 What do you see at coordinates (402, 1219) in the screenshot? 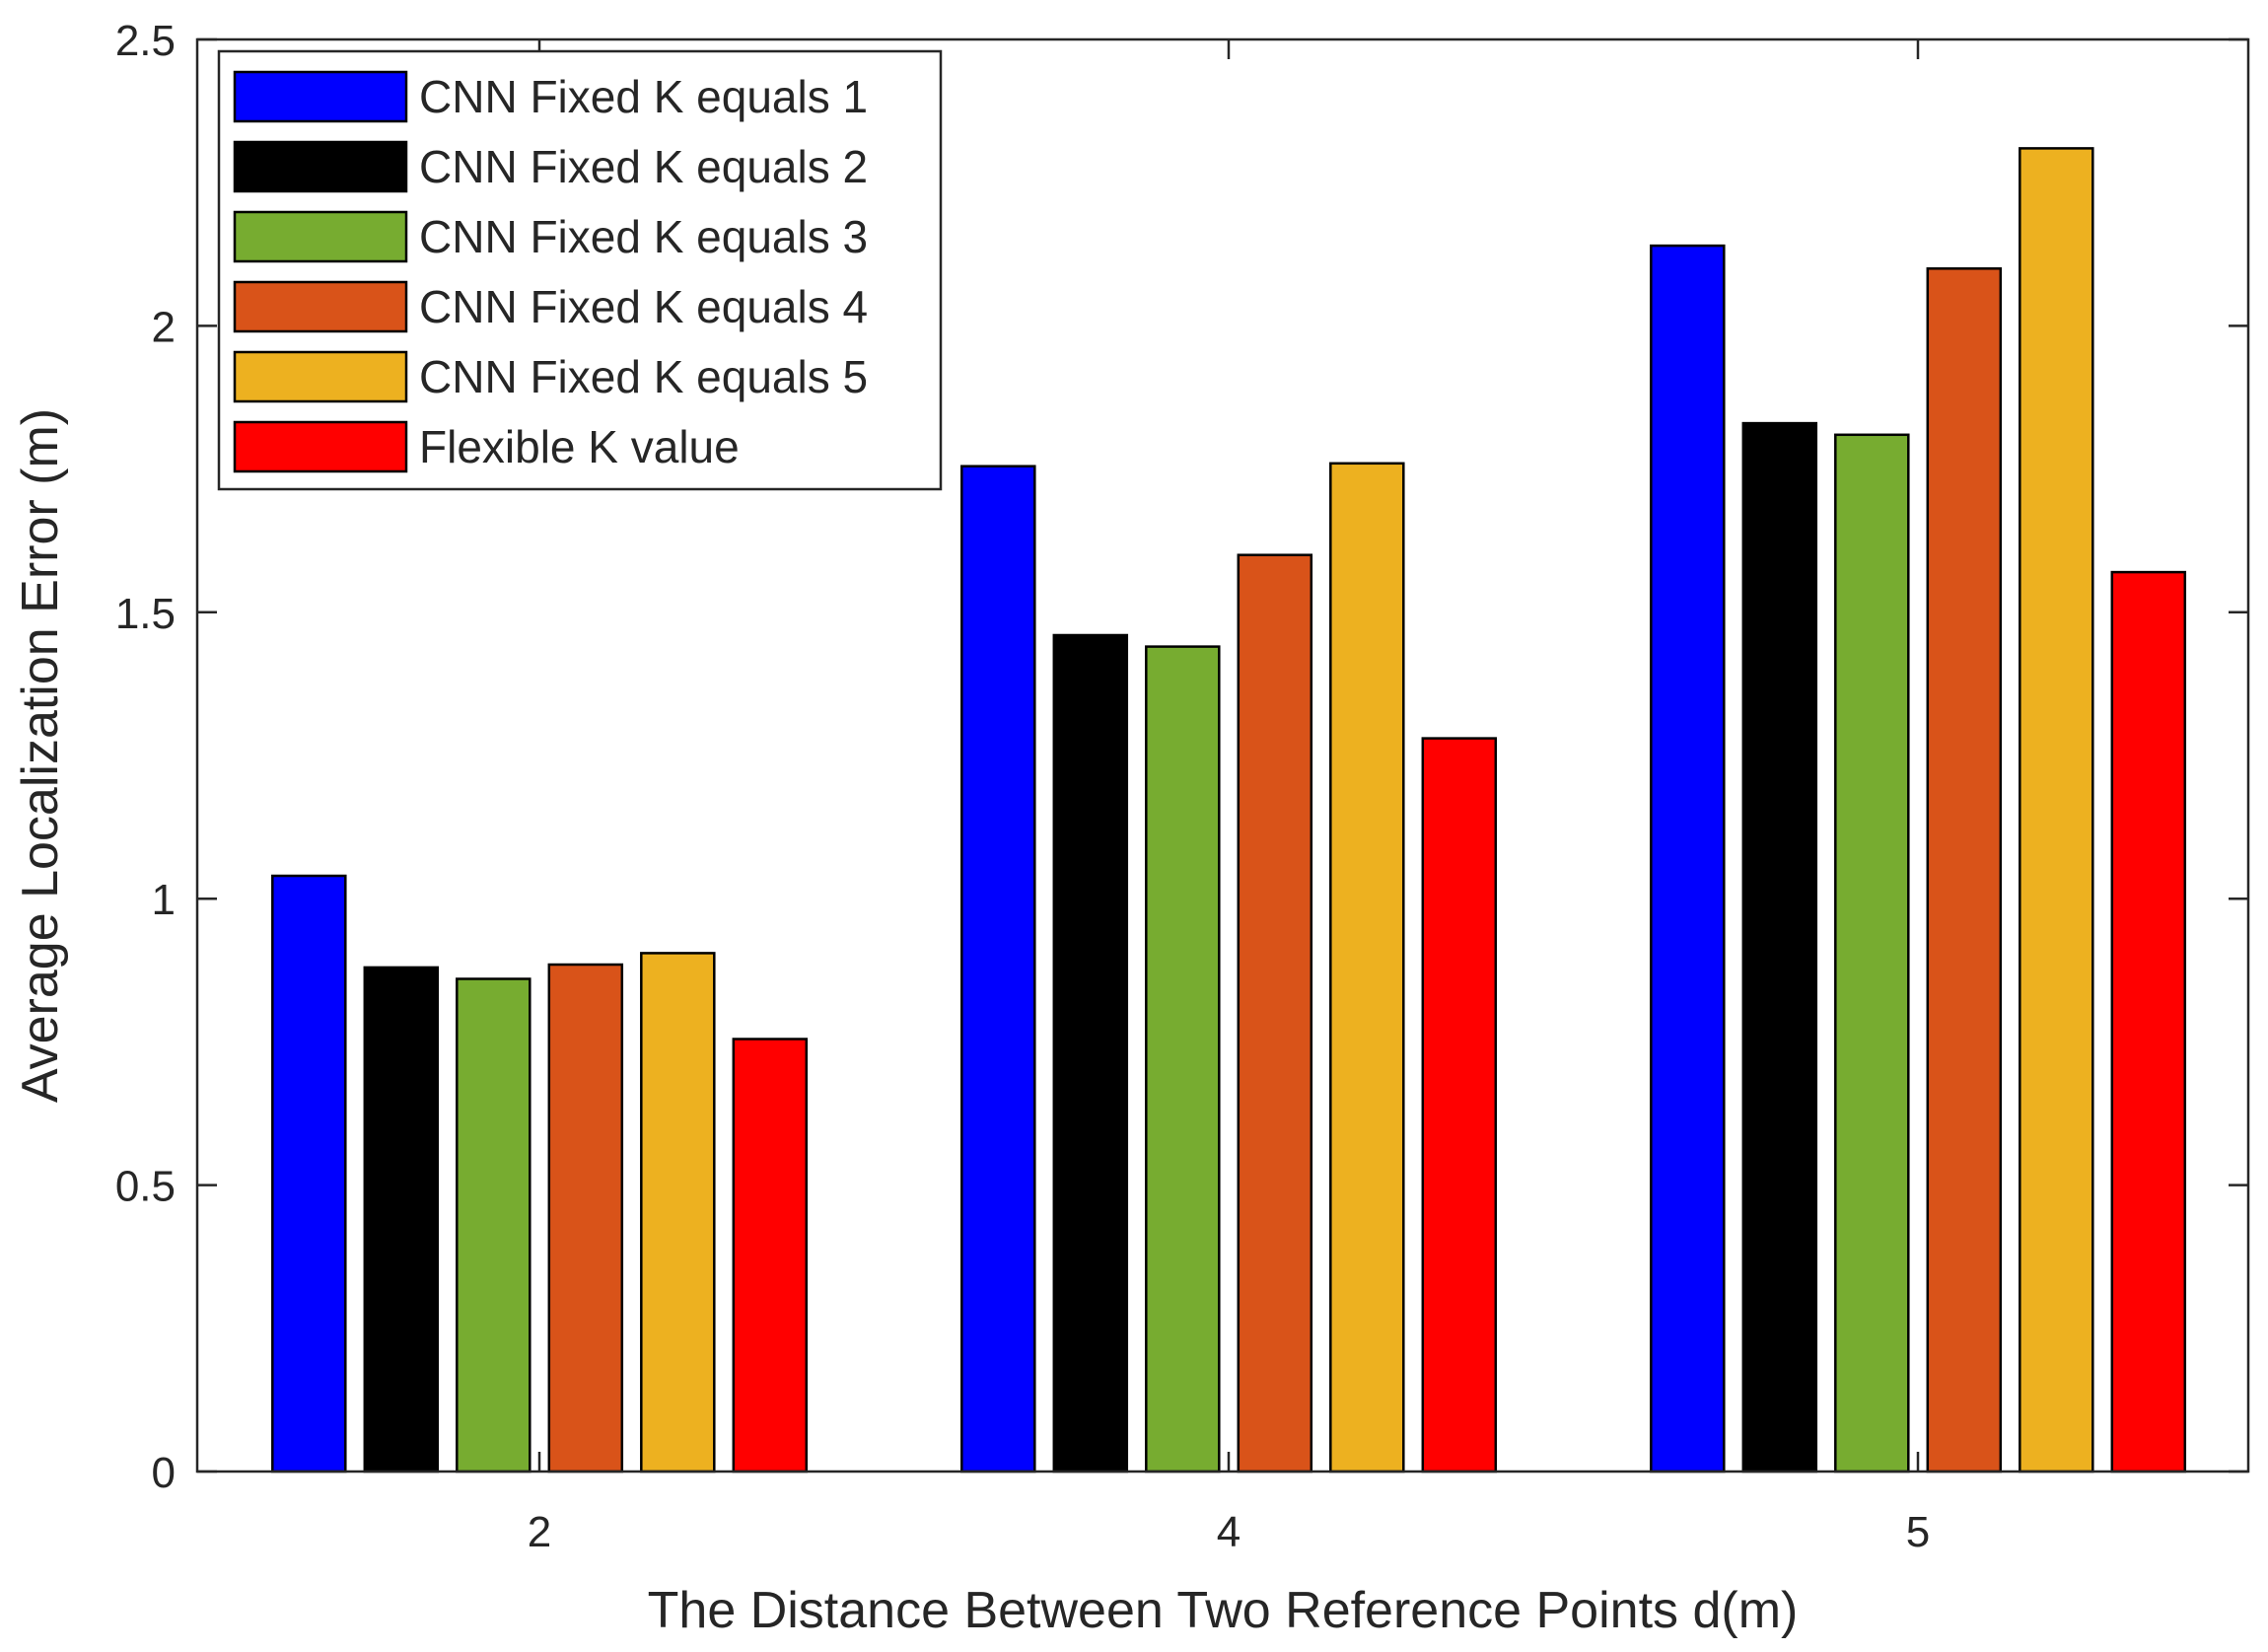
I see `bar-cnn-fixed-k-equals-2-d2` at bounding box center [402, 1219].